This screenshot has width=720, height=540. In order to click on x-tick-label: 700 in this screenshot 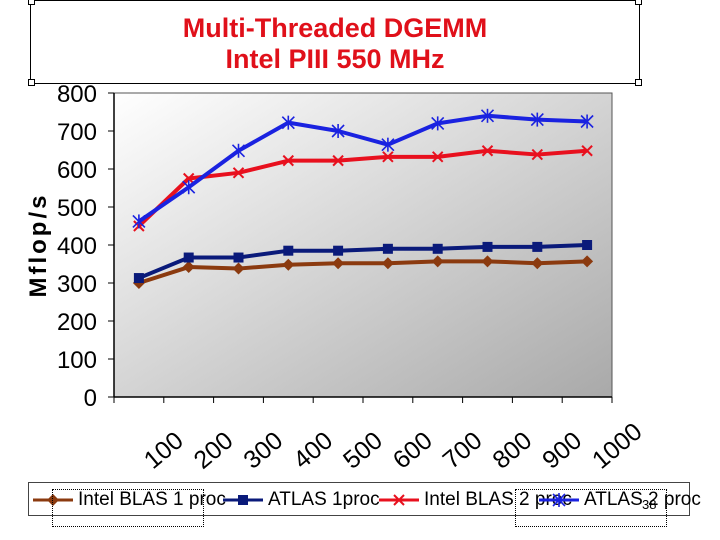, I will do `click(463, 450)`.